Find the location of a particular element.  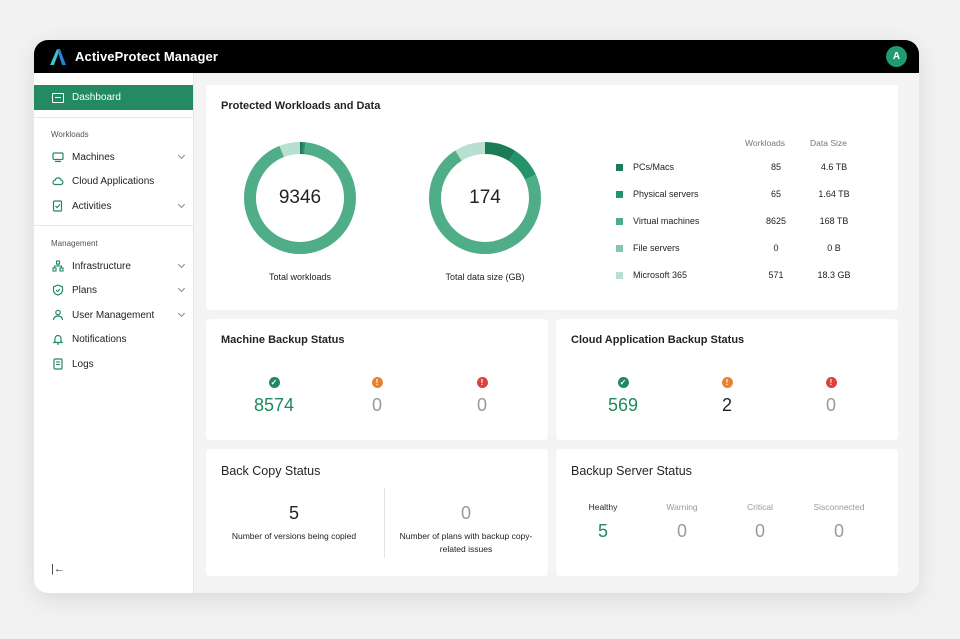

sidebar-item-notifications: Notifications is located at coordinates (118, 339).